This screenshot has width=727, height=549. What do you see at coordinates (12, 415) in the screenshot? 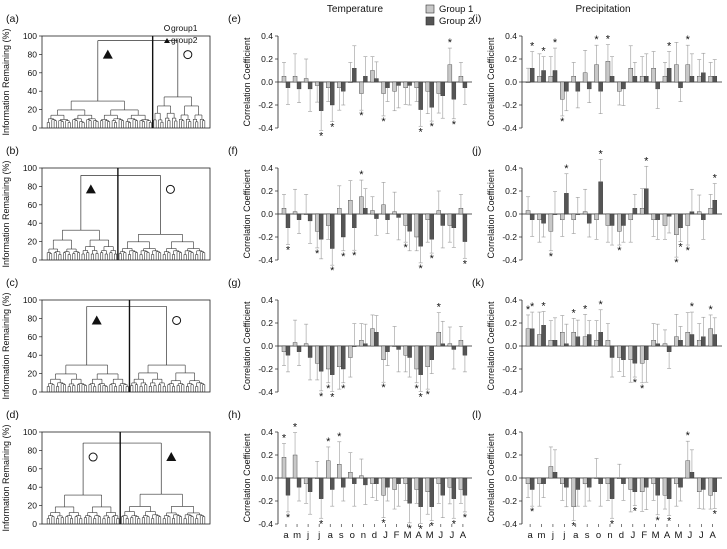
I see `panel-label: (d)` at bounding box center [12, 415].